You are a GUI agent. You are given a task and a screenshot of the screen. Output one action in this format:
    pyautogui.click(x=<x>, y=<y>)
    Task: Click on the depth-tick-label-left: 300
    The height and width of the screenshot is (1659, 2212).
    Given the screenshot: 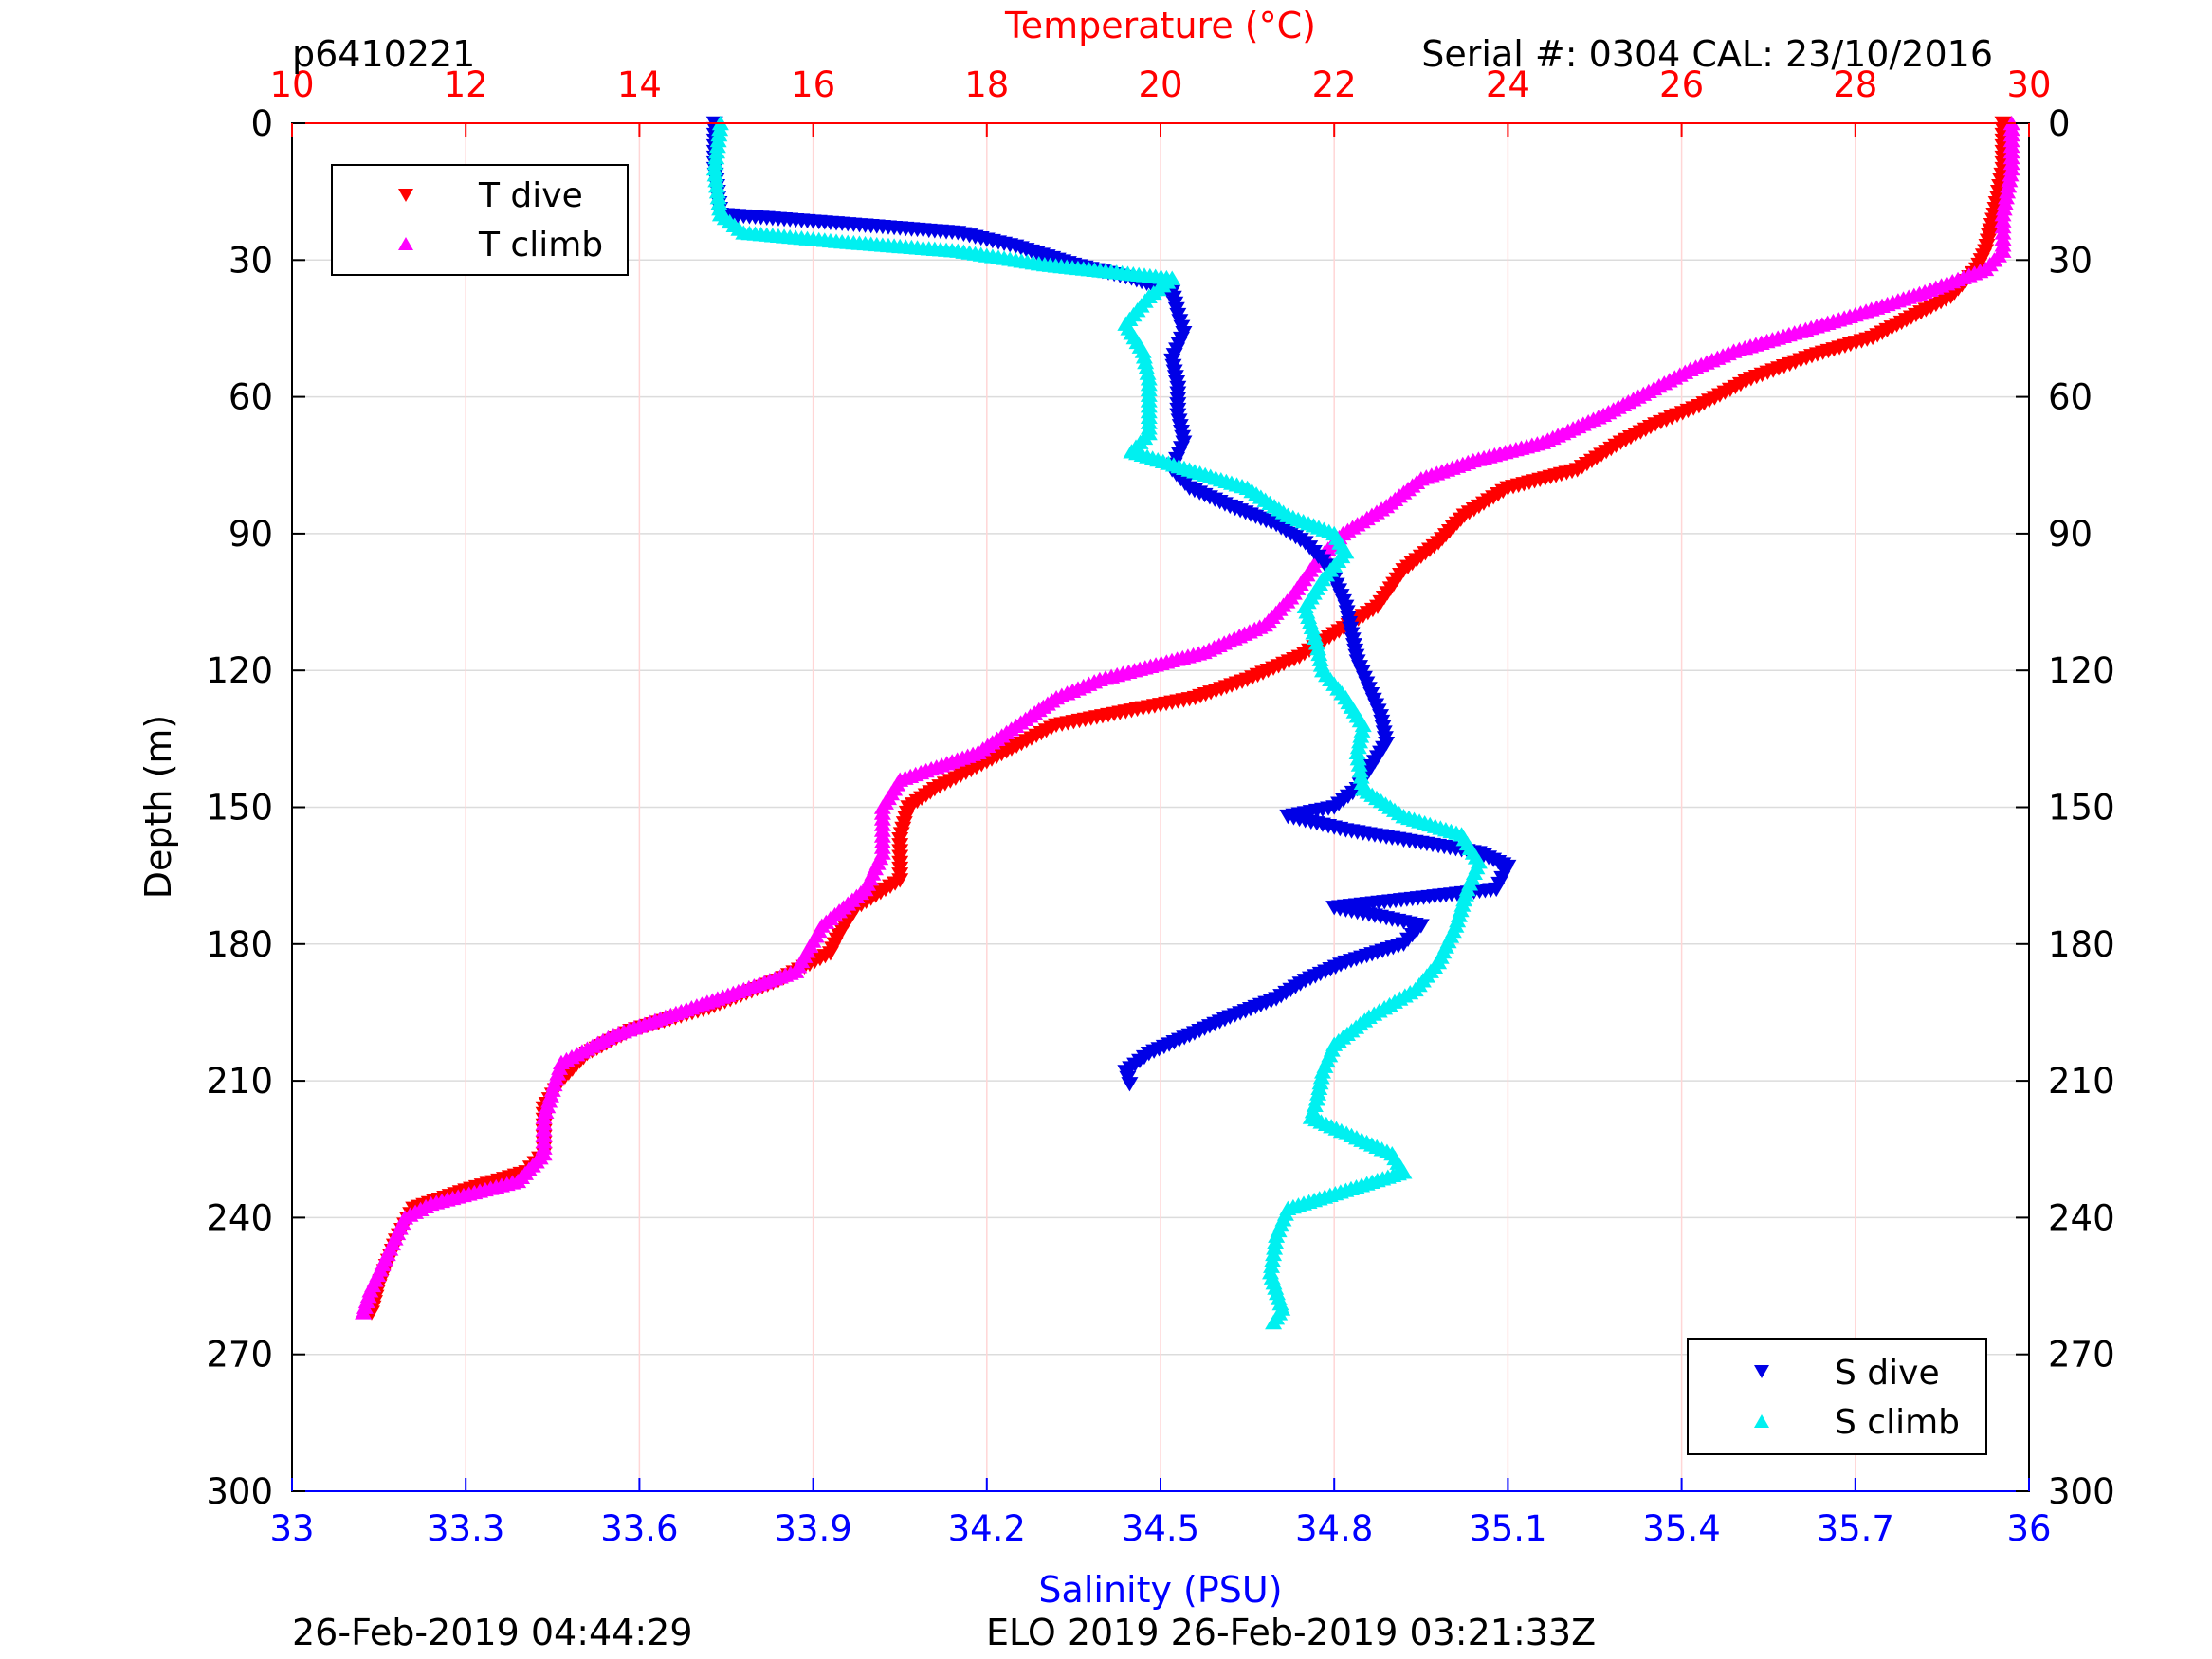 What is the action you would take?
    pyautogui.click(x=239, y=1491)
    